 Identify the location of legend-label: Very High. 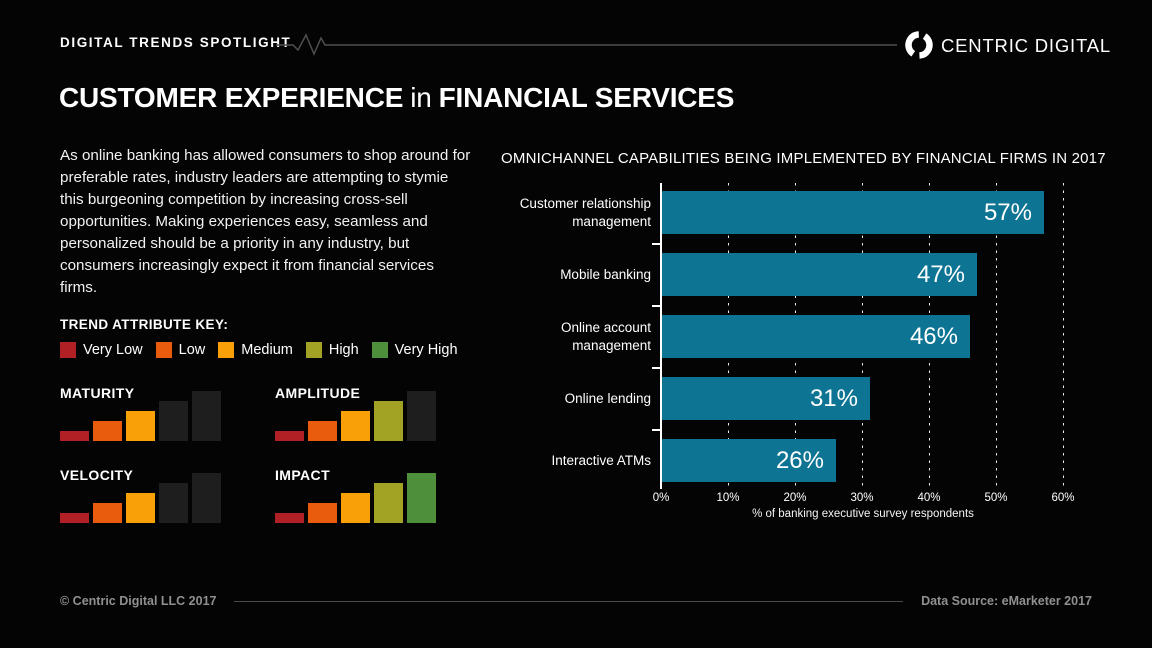
(426, 350).